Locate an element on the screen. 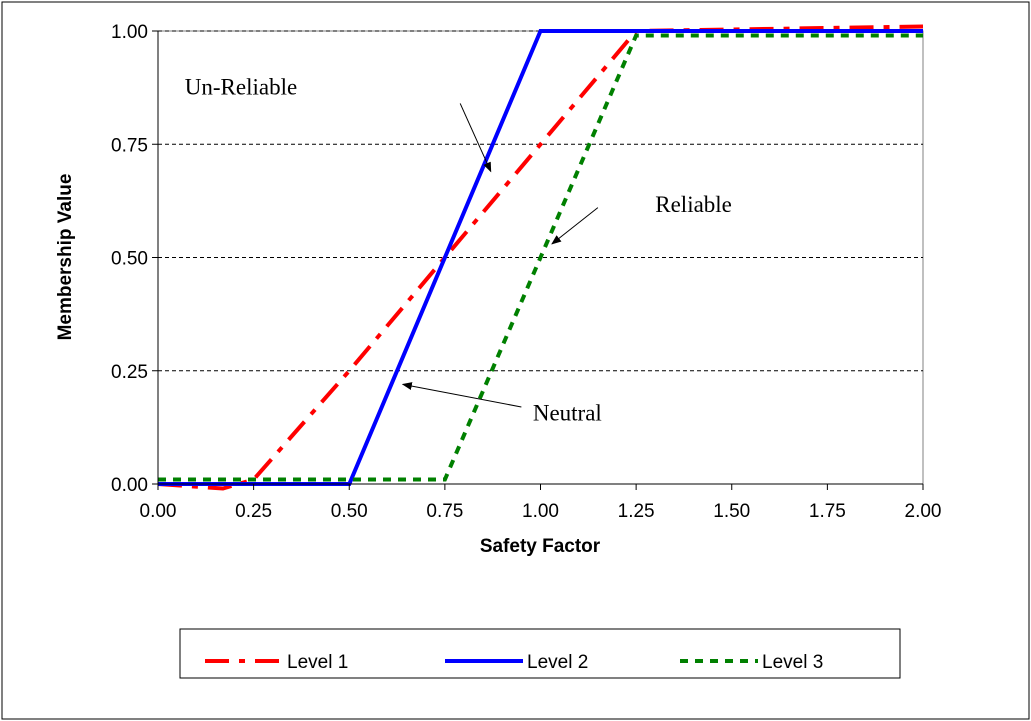 The height and width of the screenshot is (721, 1031). annotation-label-neutral: Neutral is located at coordinates (567, 413).